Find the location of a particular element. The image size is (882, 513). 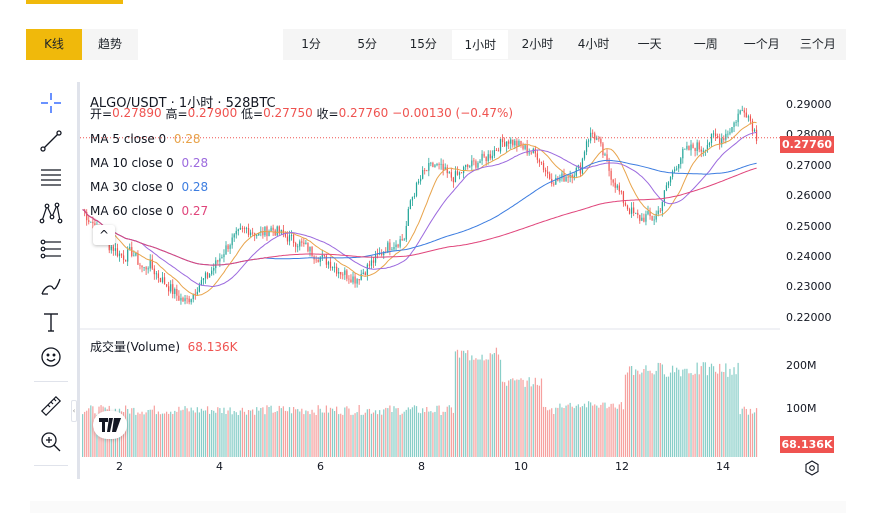

toolbar-divider is located at coordinates (78, 280).